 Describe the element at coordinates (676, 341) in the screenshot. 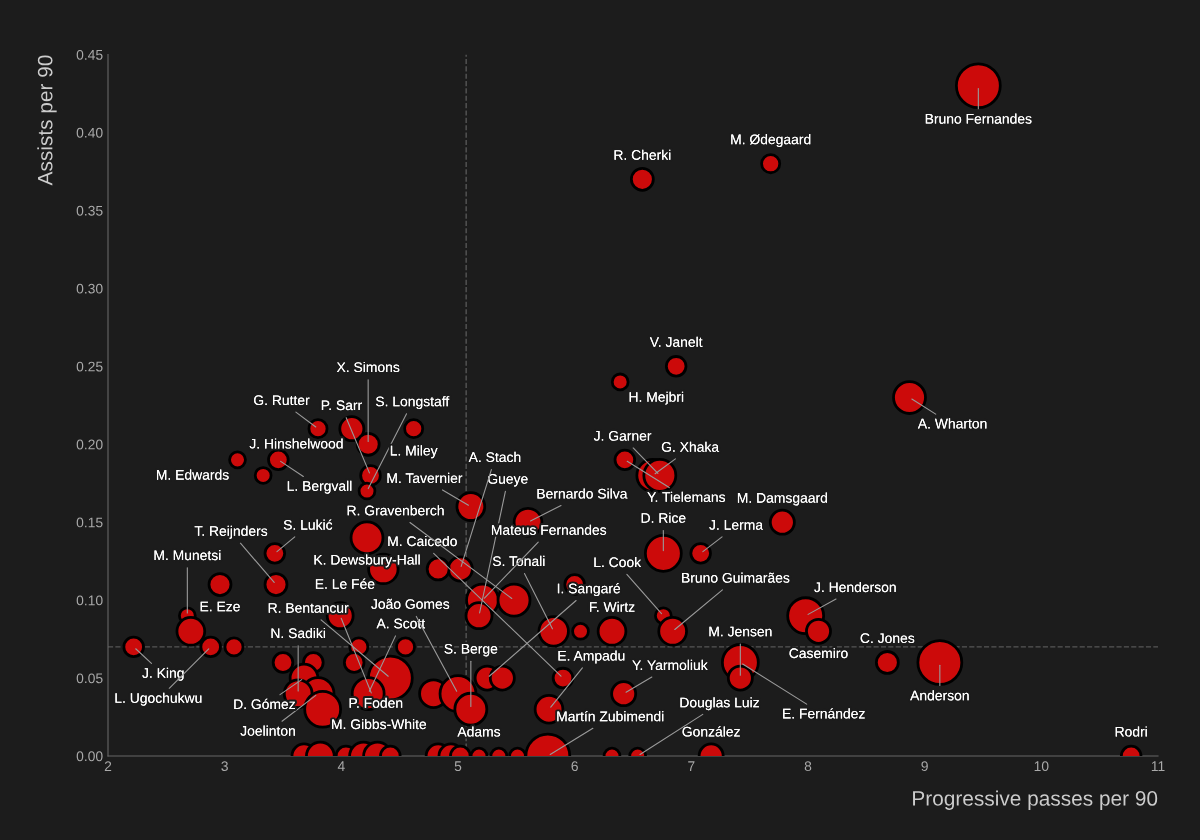

I see `annotation: V. Janelt` at that location.